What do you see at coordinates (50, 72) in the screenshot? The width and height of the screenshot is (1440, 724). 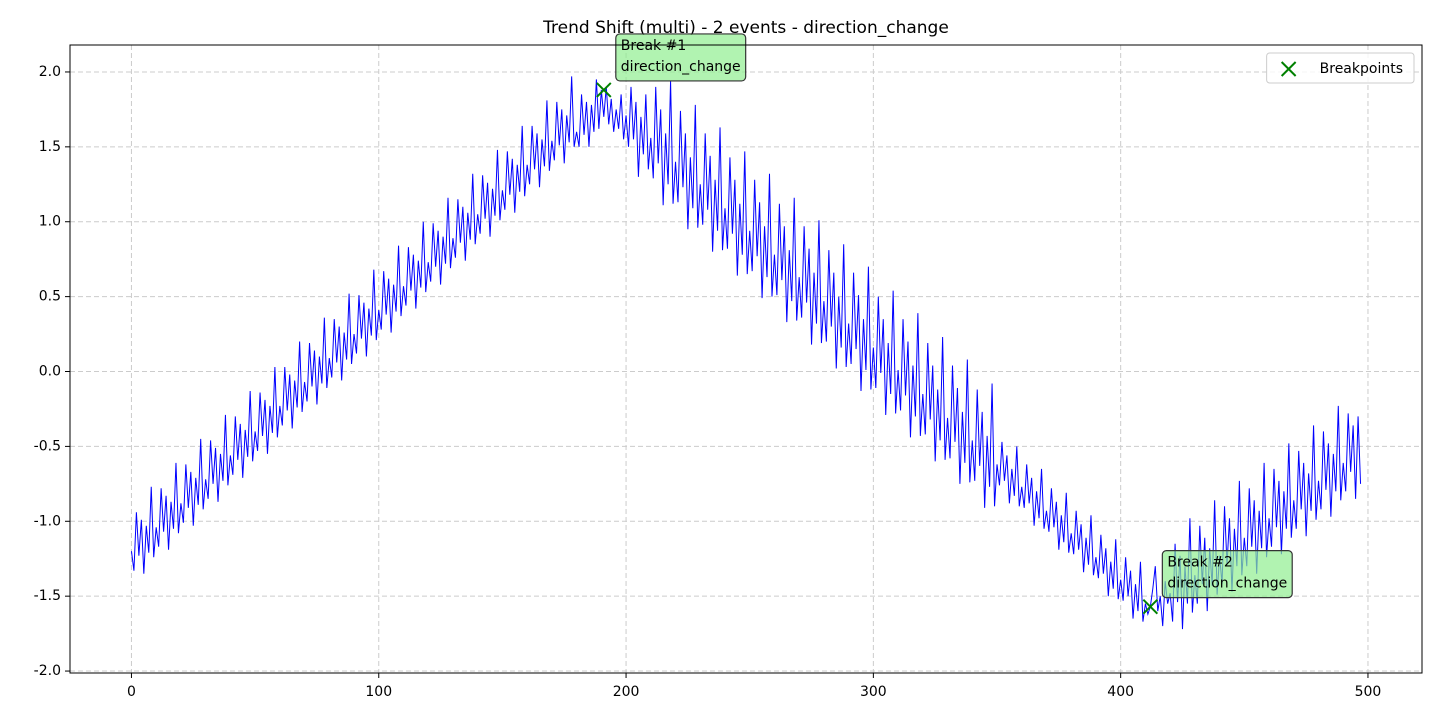 I see `y-tick-label: 2.0` at bounding box center [50, 72].